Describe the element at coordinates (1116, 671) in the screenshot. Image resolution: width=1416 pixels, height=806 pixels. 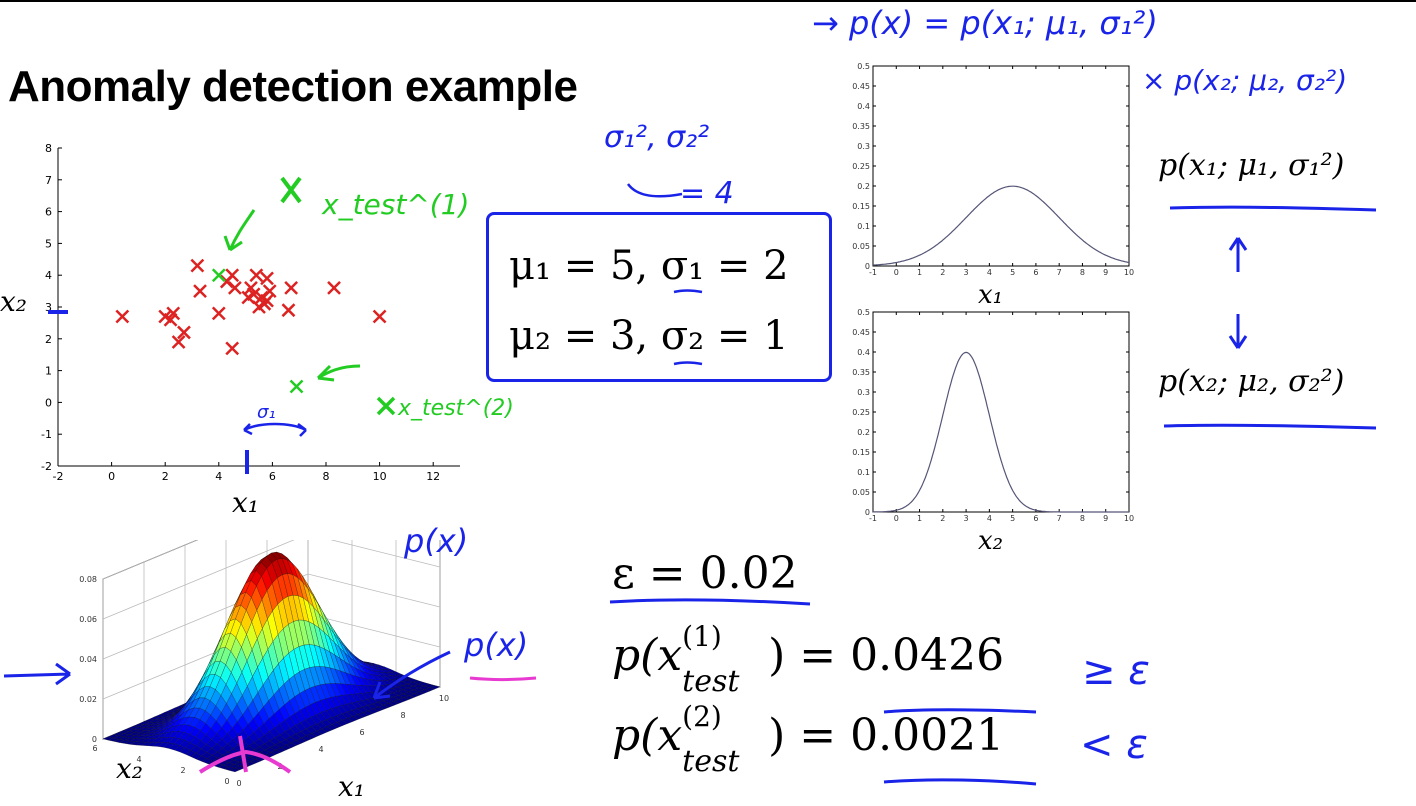
I see `cmp-geq: ≥ ε` at that location.